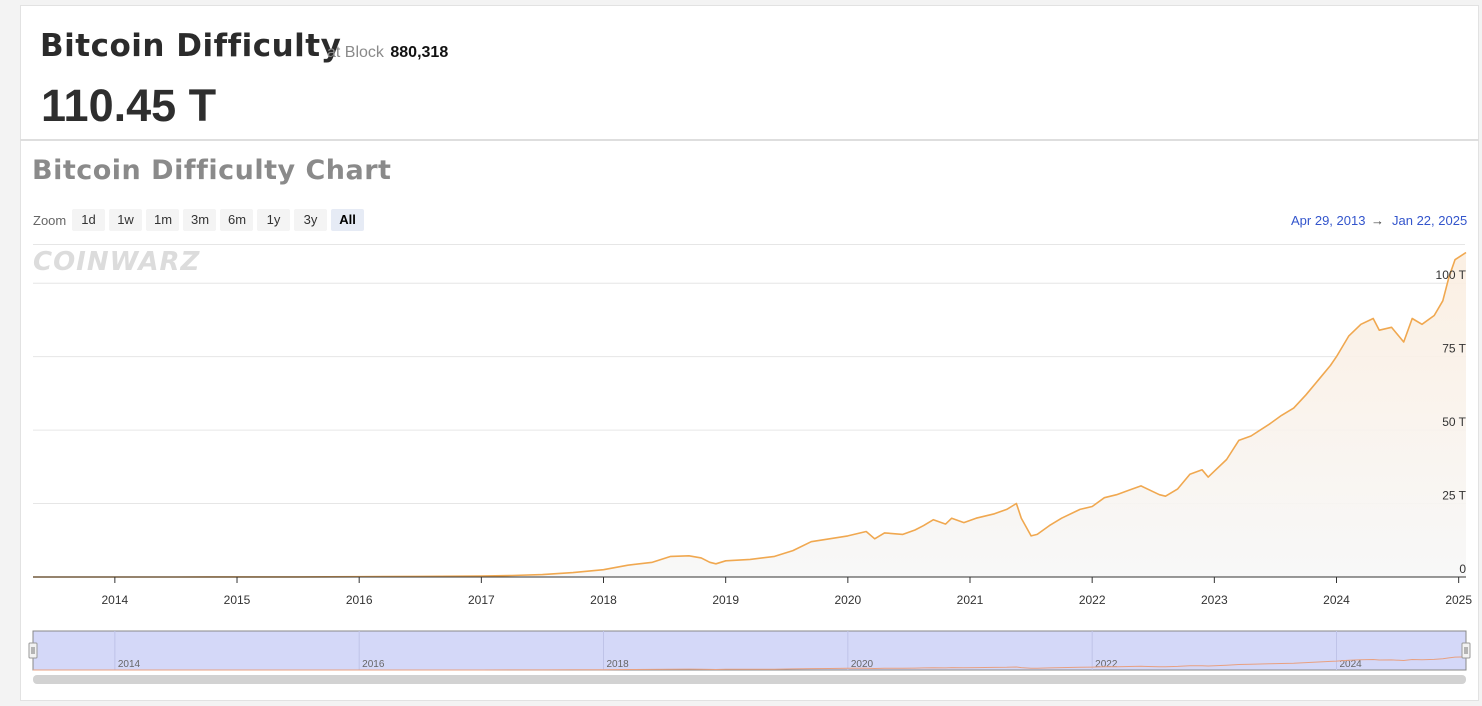 The height and width of the screenshot is (706, 1482). I want to click on range-to-input: Jan 22, 2025, so click(1430, 220).